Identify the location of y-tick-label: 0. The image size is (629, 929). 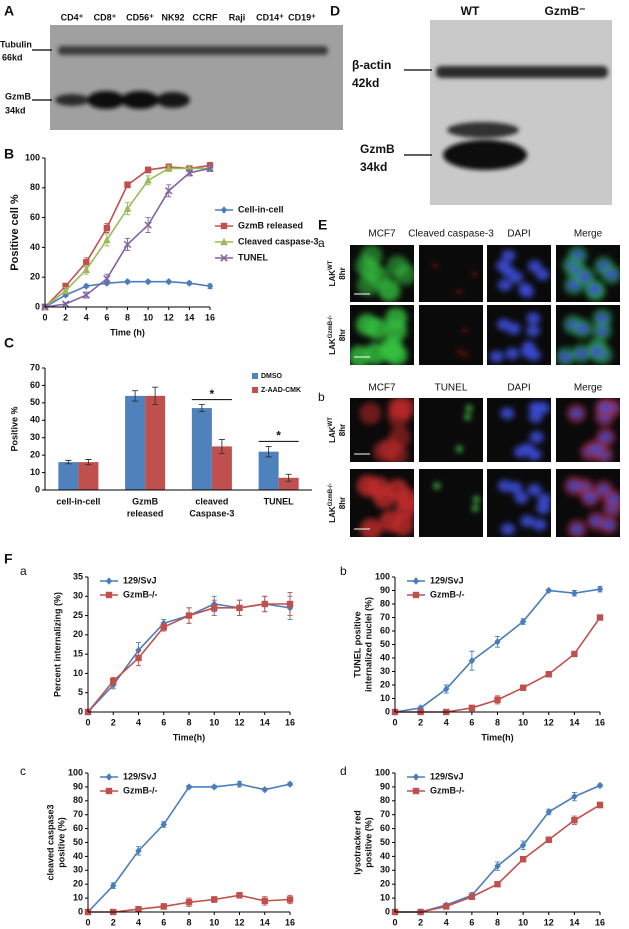
(37, 489).